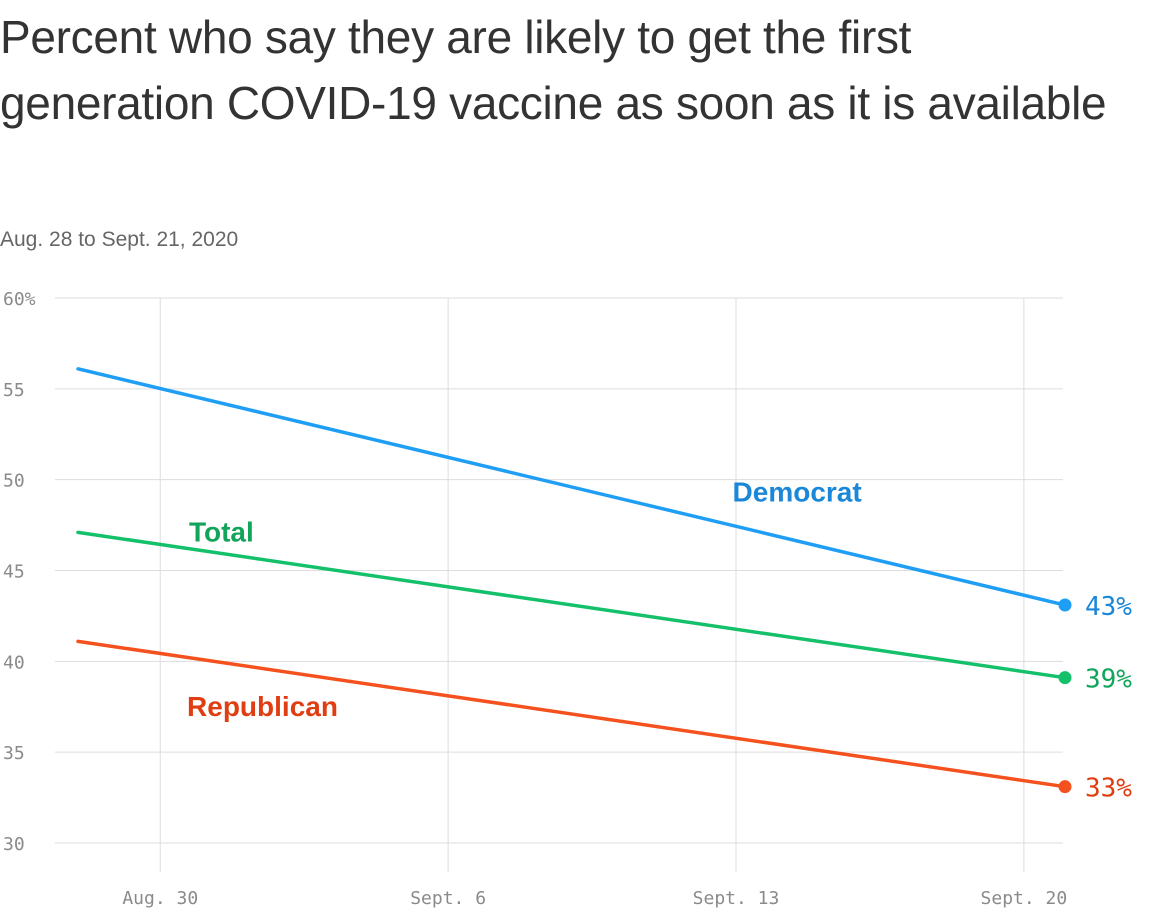 This screenshot has width=1154, height=924. Describe the element at coordinates (1108, 680) in the screenshot. I see `total-end-label: 39%` at that location.